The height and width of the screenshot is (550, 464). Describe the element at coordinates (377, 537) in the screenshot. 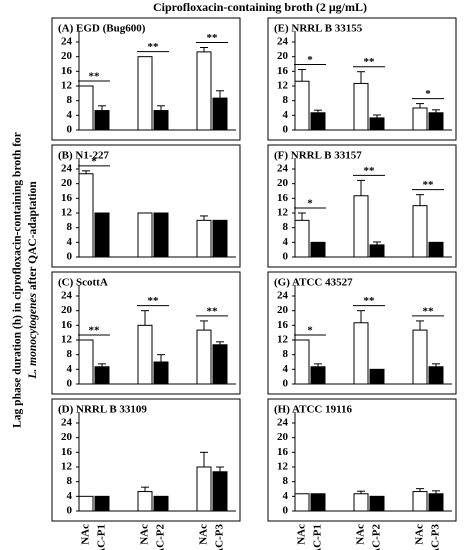

I see `x-tick-label: QAC-P2` at that location.